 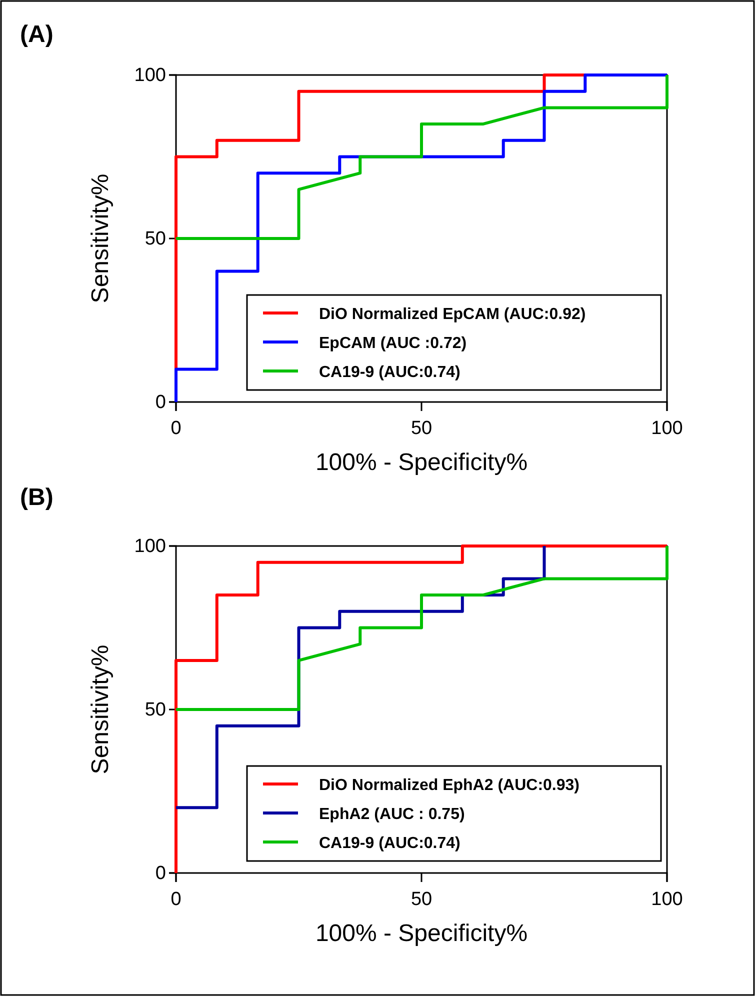 What do you see at coordinates (452, 314) in the screenshot?
I see `legend-label: DiO Normalized EpCAM (AUC:0.92)` at bounding box center [452, 314].